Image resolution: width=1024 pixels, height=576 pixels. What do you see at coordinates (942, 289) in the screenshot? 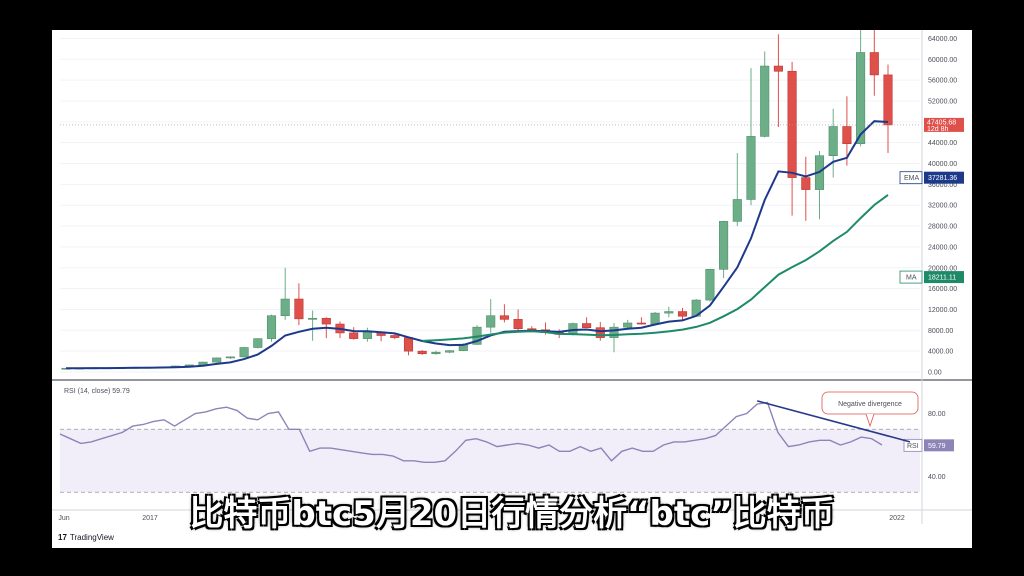
I see `price-tick-label: 16000.00` at bounding box center [942, 289].